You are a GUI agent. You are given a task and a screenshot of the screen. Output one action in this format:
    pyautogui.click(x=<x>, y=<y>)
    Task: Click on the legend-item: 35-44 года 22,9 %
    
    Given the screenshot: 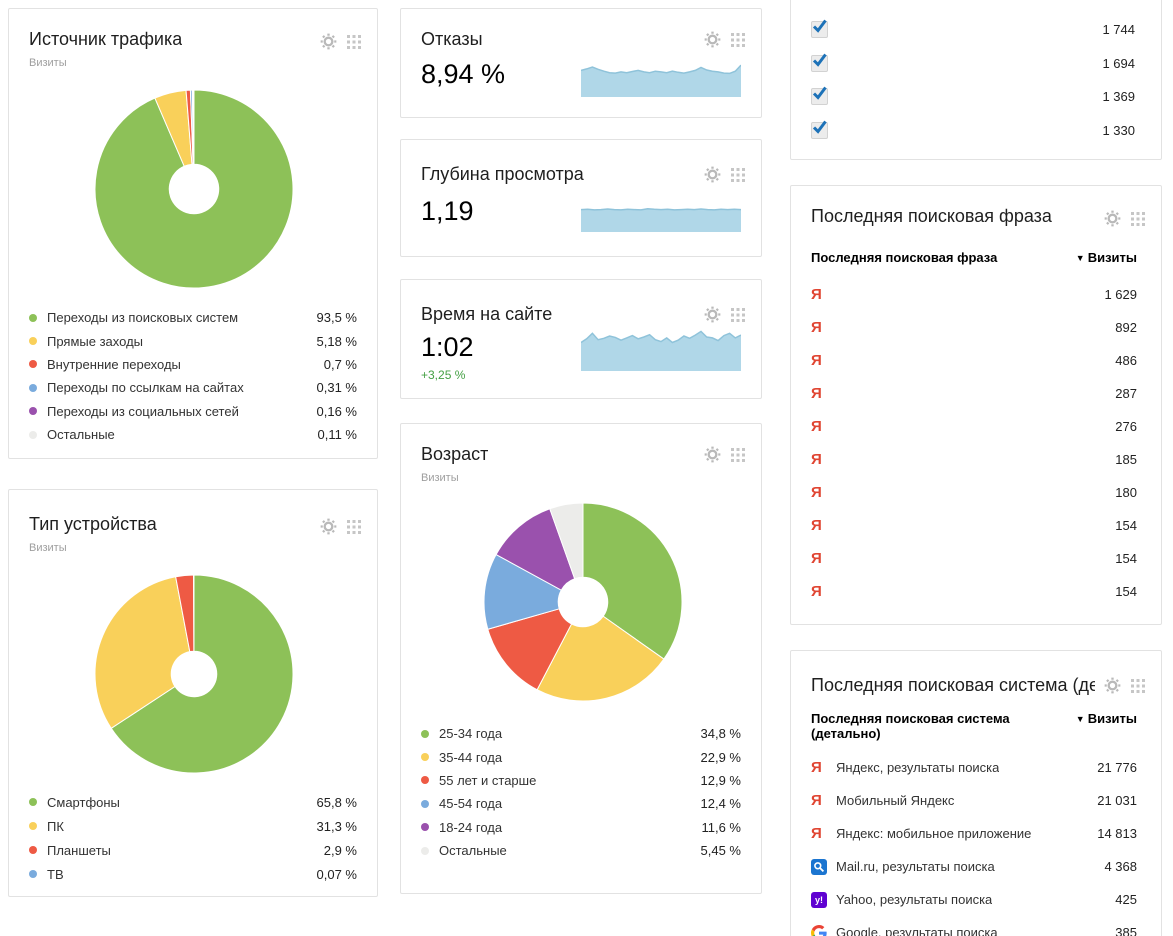 What is the action you would take?
    pyautogui.click(x=581, y=756)
    